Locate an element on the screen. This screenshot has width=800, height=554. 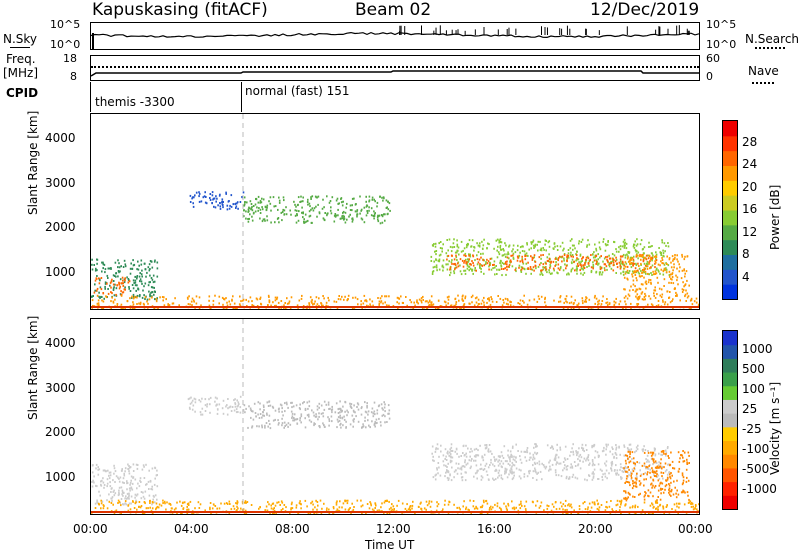
nave-tick-top: 60 is located at coordinates (713, 58).